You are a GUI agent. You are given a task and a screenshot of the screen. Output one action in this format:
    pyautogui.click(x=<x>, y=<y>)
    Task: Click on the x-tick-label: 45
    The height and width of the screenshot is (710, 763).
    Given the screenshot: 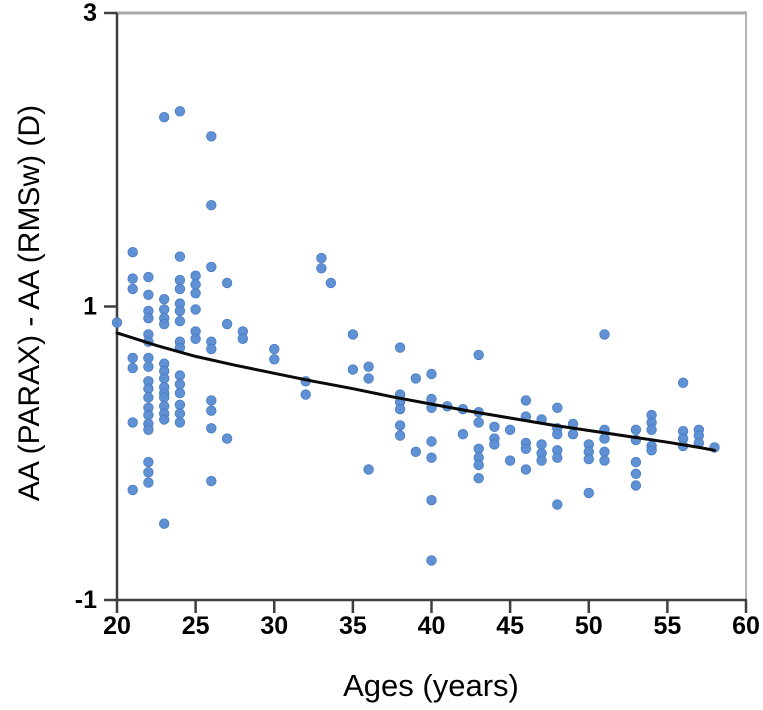 What is the action you would take?
    pyautogui.click(x=510, y=626)
    